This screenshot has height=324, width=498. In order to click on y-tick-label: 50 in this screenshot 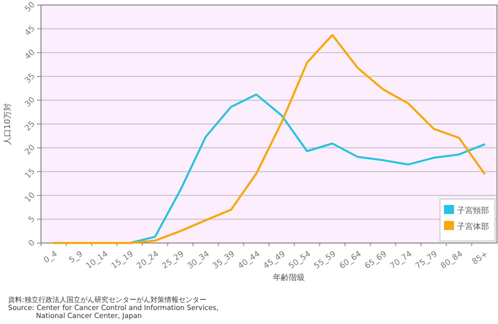, I will do `click(30, 7)`.